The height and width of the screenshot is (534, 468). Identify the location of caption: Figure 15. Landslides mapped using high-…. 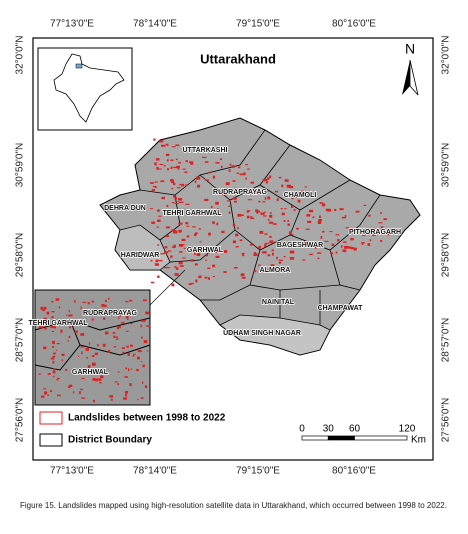
(233, 505).